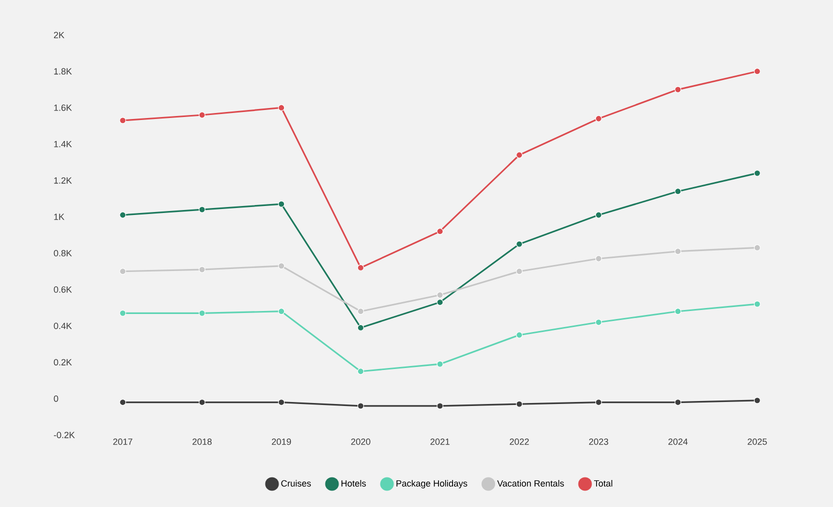 The width and height of the screenshot is (833, 507). What do you see at coordinates (59, 35) in the screenshot?
I see `y-tick-label: 2K` at bounding box center [59, 35].